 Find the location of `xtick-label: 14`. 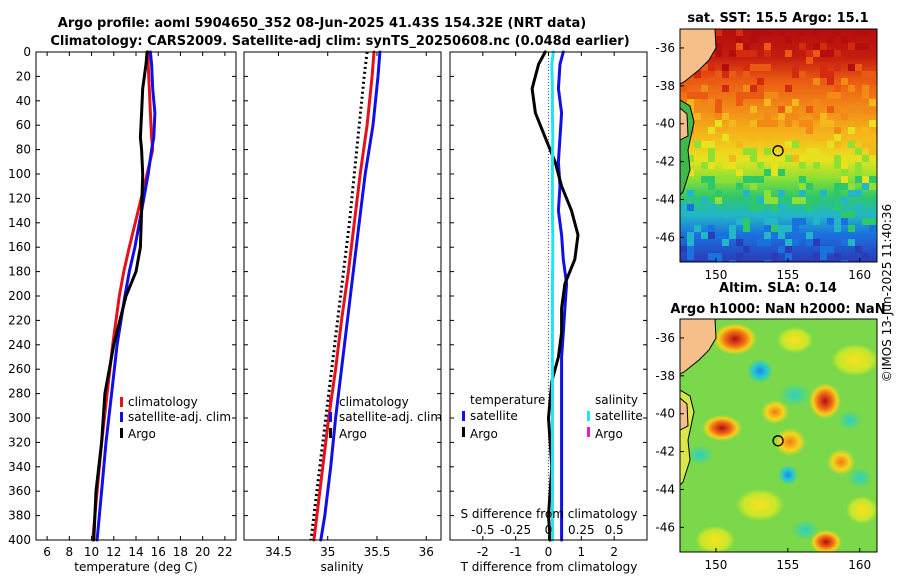

xtick-label: 14 is located at coordinates (135, 552).